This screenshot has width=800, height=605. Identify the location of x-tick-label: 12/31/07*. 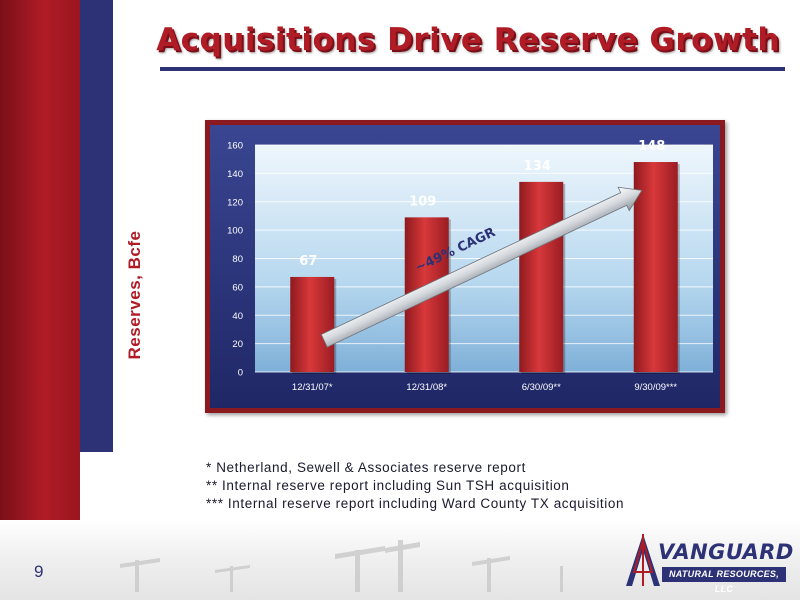
(312, 387).